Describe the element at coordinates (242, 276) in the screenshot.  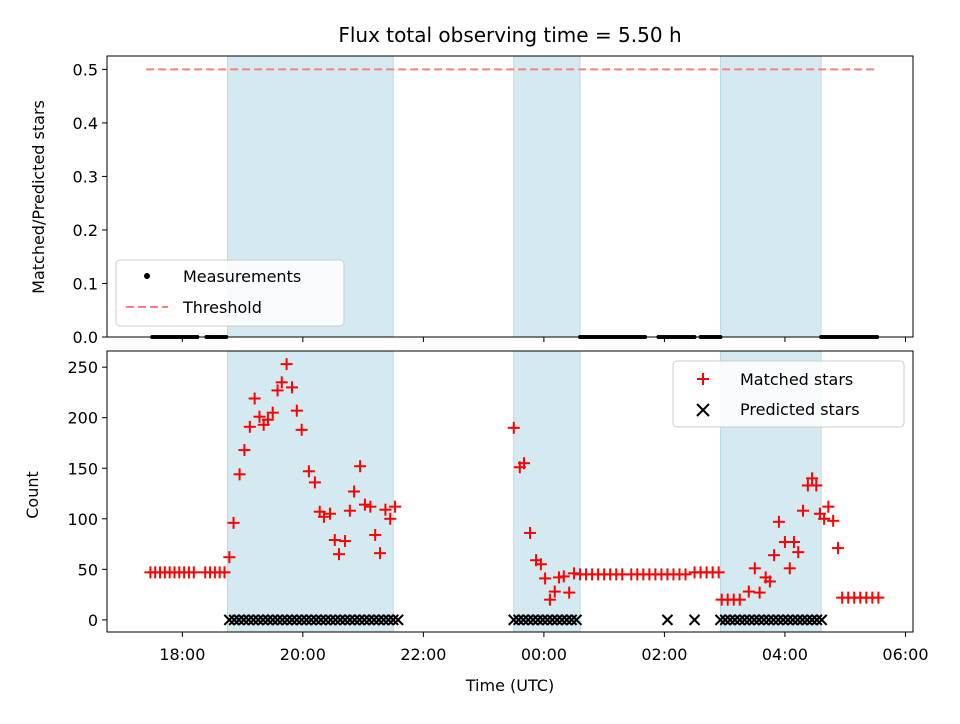
I see `legend-measurements-label: Measurements` at that location.